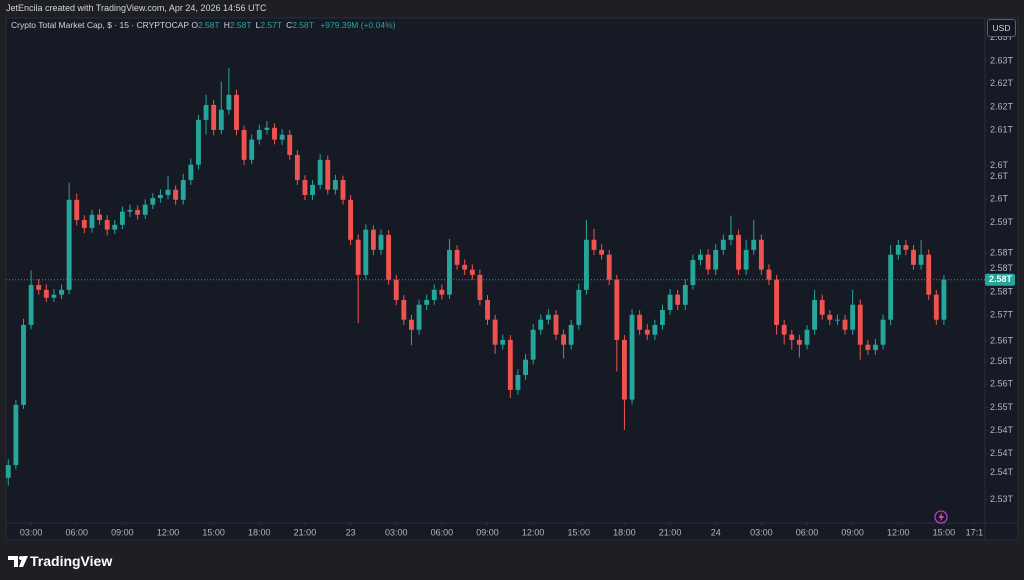 This screenshot has height=580, width=1024. I want to click on x-tick-label: 18:00, so click(259, 532).